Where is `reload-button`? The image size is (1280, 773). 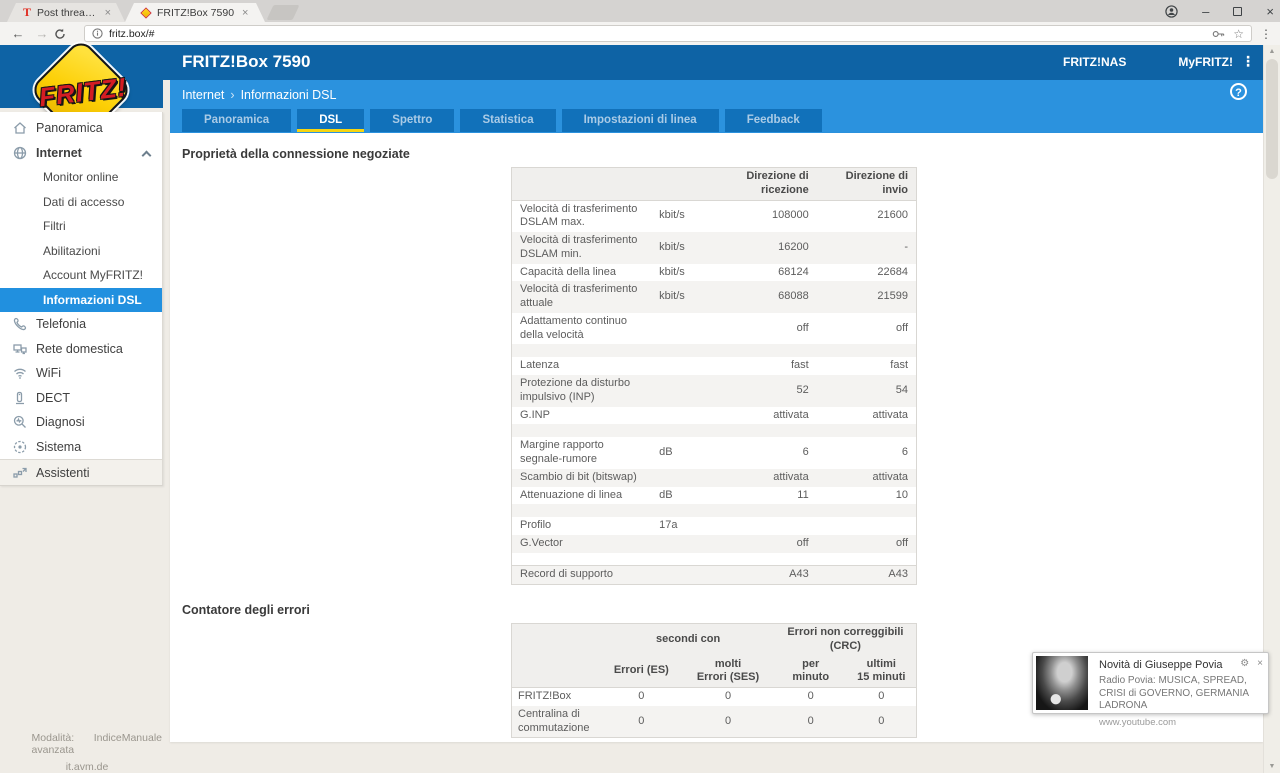 reload-button is located at coordinates (66, 34).